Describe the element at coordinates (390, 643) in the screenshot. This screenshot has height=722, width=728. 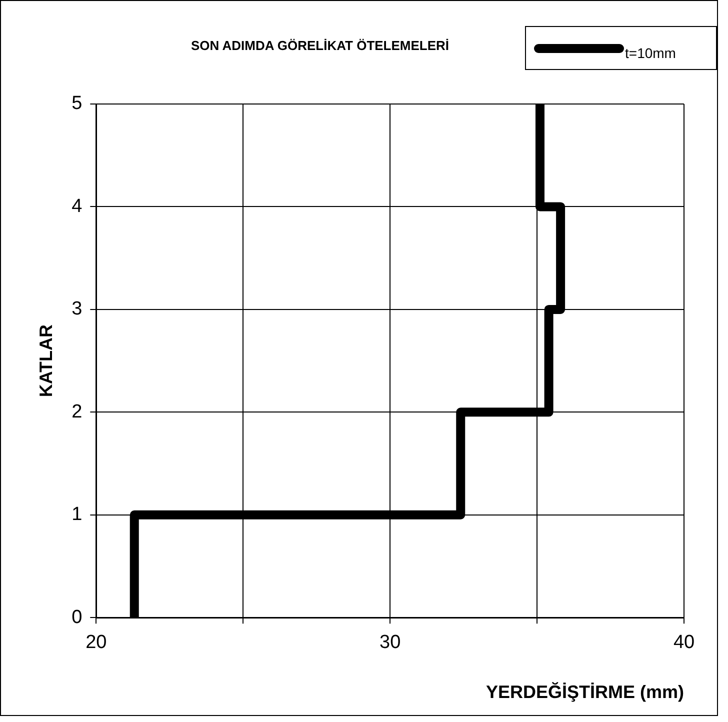
I see `x-tick-label: 30` at that location.